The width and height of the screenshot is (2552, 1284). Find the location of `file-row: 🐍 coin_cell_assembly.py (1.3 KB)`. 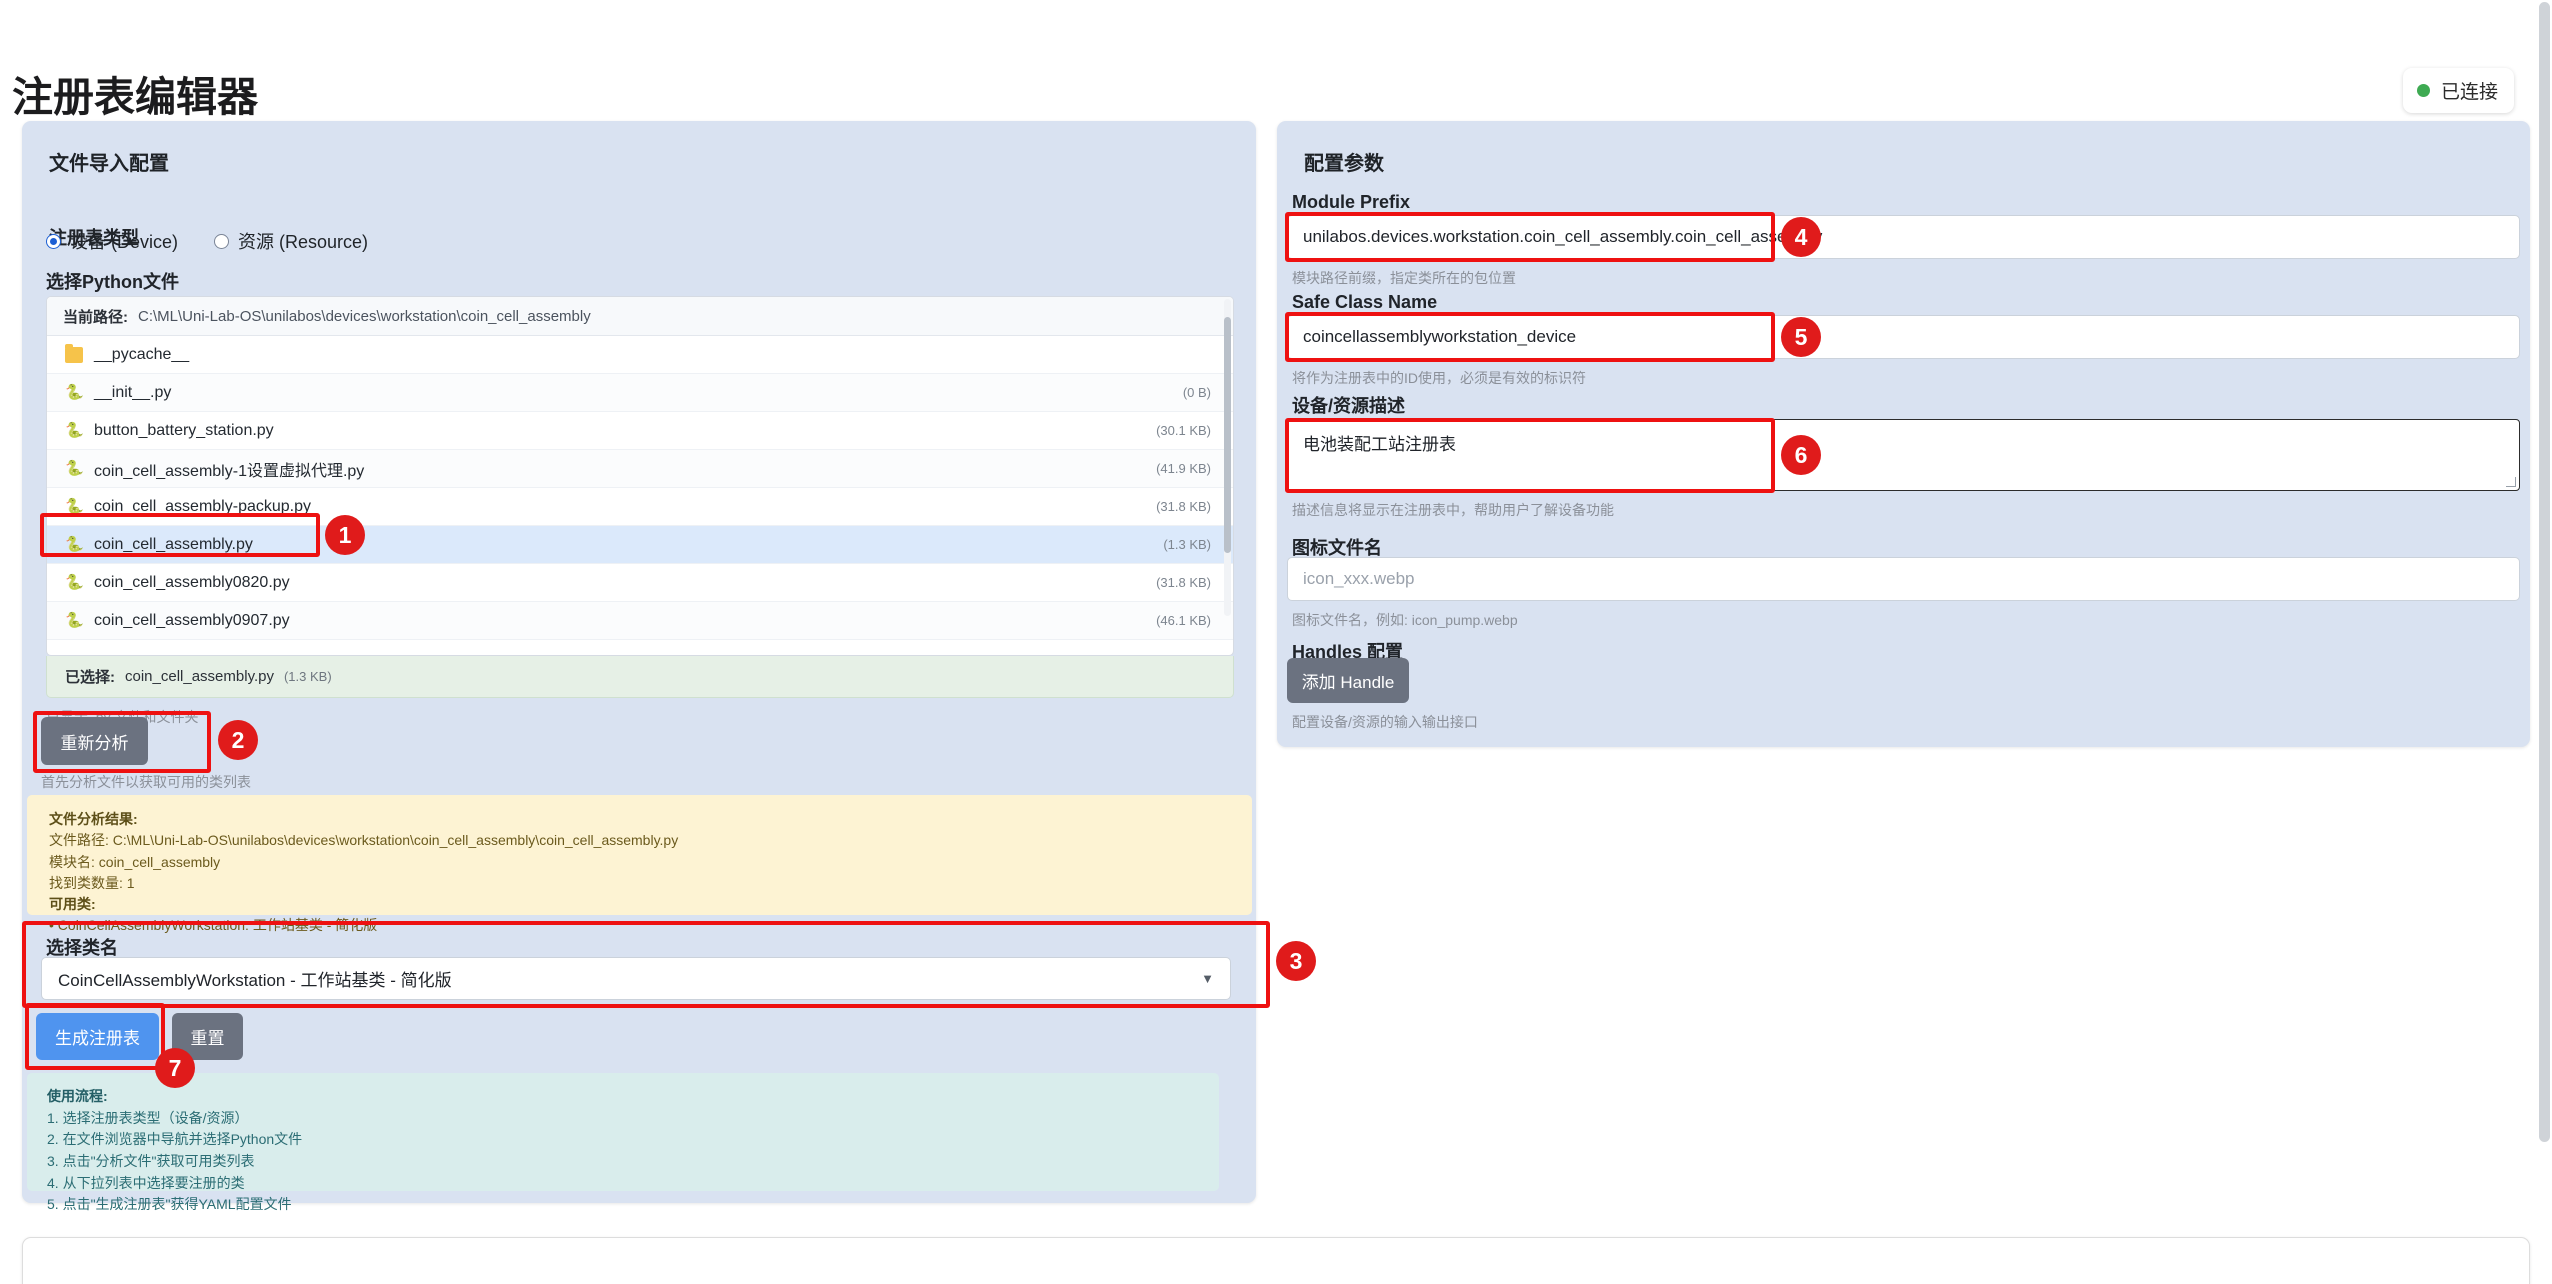

file-row: 🐍 coin_cell_assembly.py (1.3 KB) is located at coordinates (640, 545).